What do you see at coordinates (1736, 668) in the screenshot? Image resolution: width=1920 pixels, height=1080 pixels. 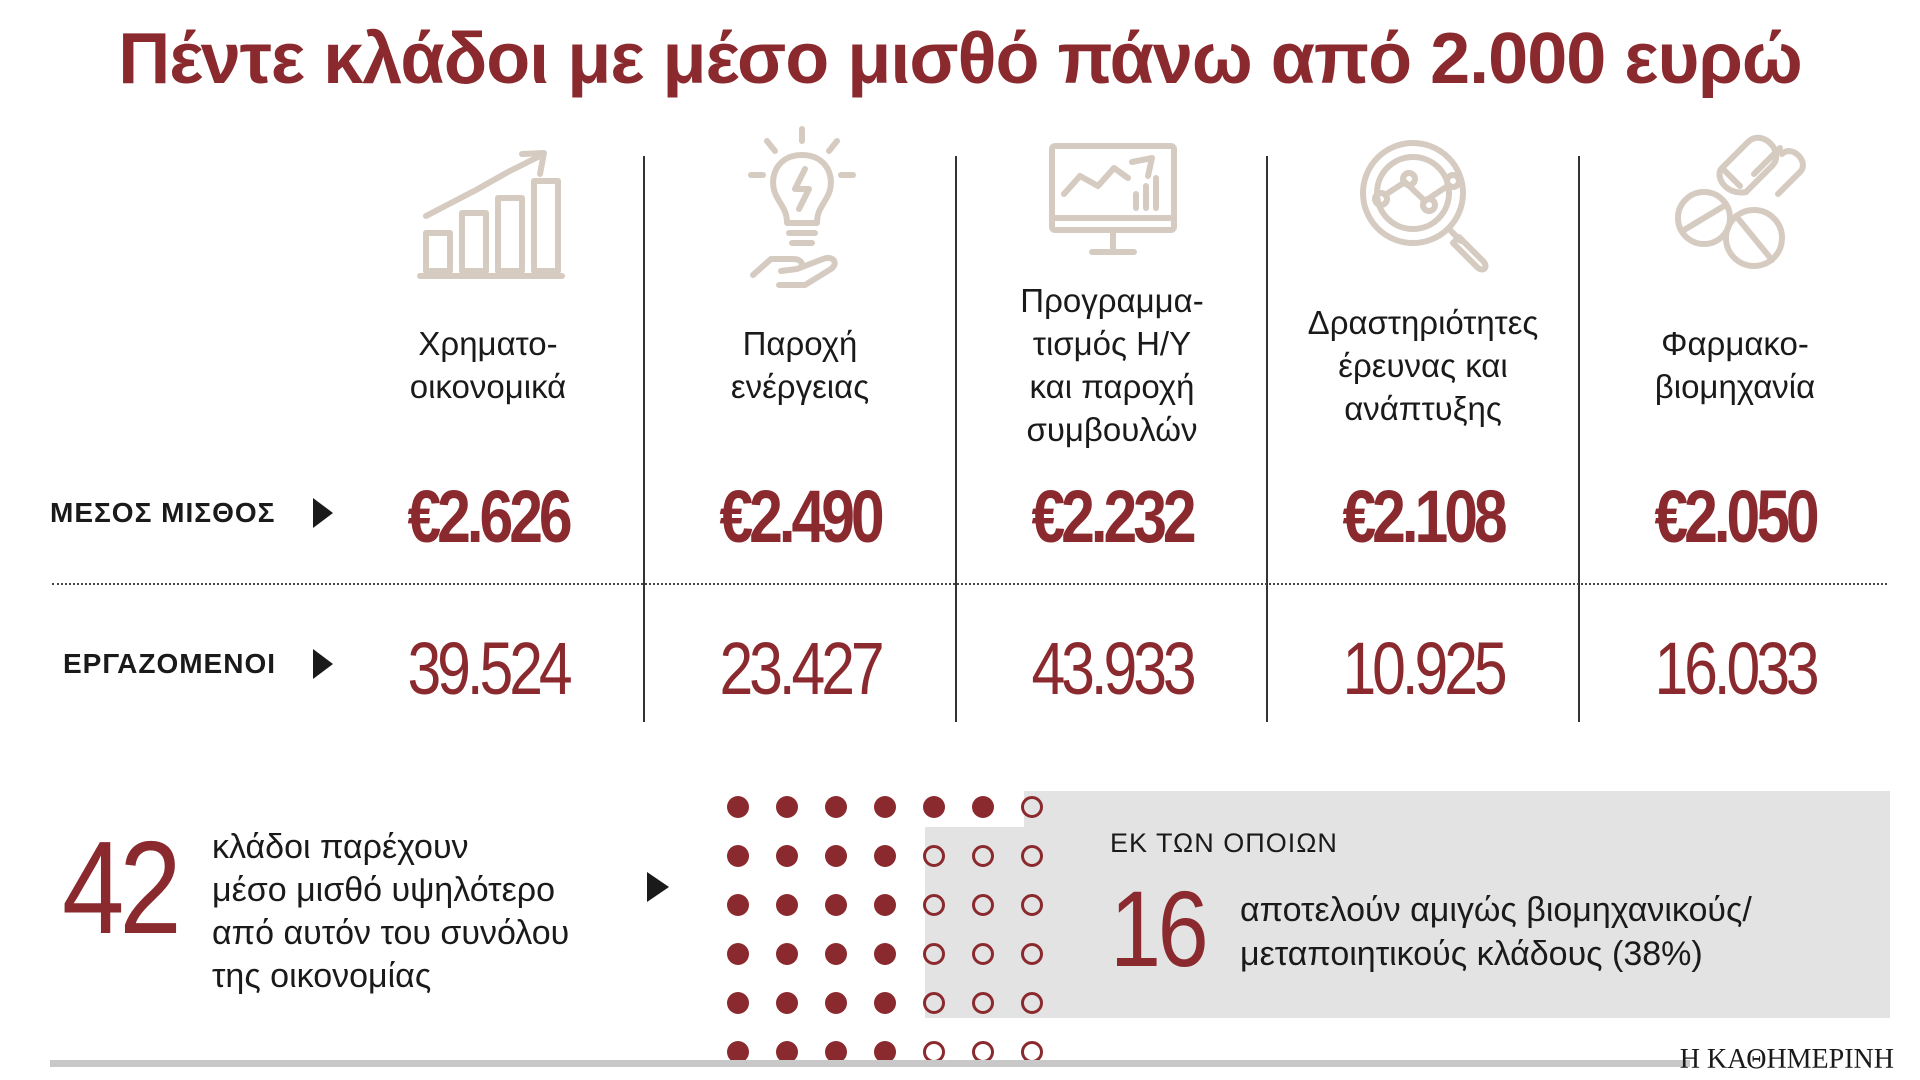 I see `employees-value: 16.033` at bounding box center [1736, 668].